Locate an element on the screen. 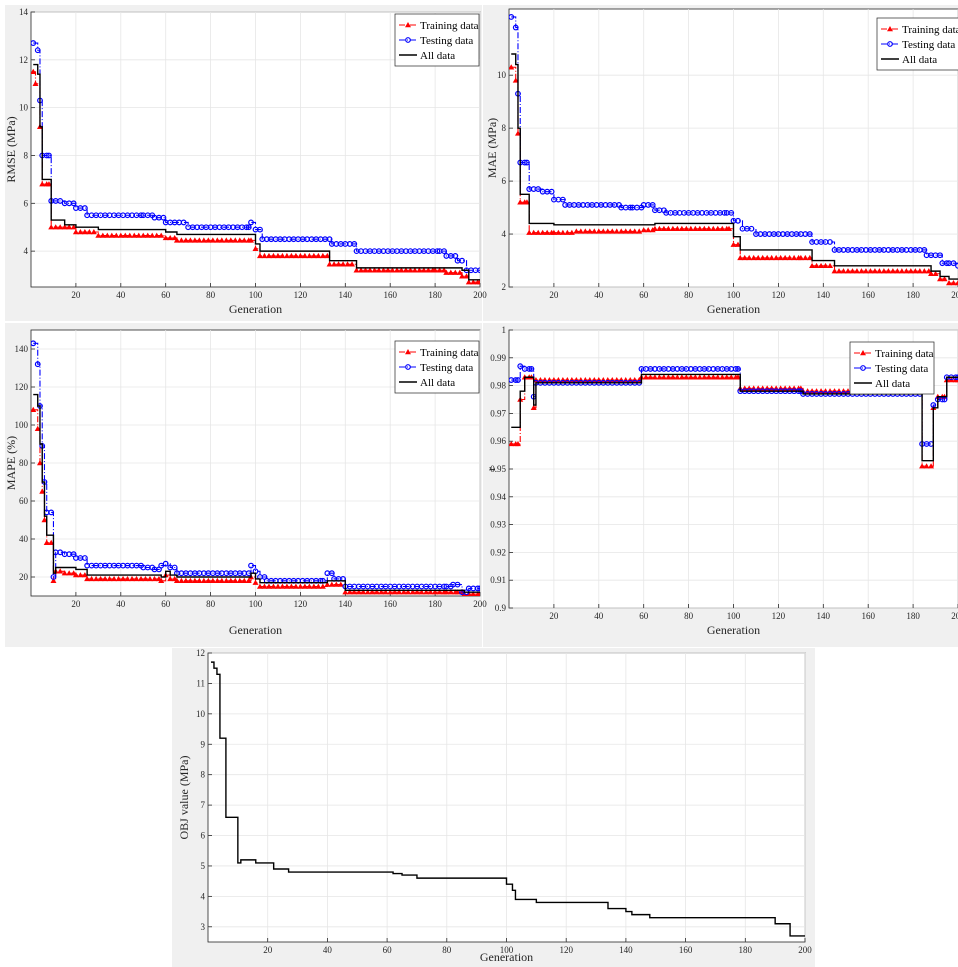 Image resolution: width=958 pixels, height=967 pixels. y-axis-label: OBJ value (MPa) is located at coordinates (184, 798).